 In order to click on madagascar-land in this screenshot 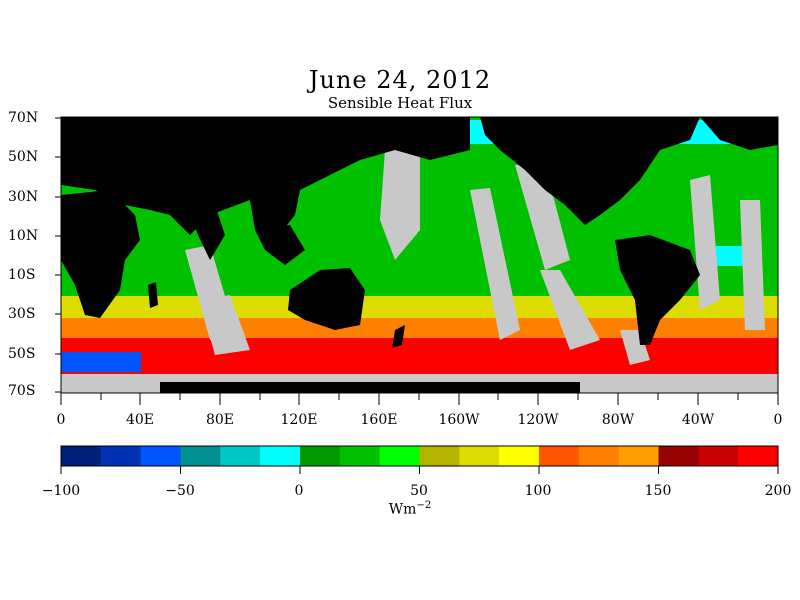, I will do `click(153, 295)`.